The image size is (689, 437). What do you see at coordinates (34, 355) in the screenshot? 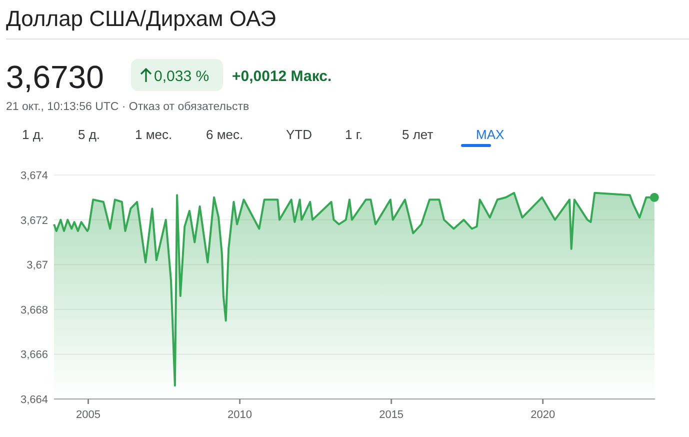
I see `y-tick-label: 3,666` at bounding box center [34, 355].